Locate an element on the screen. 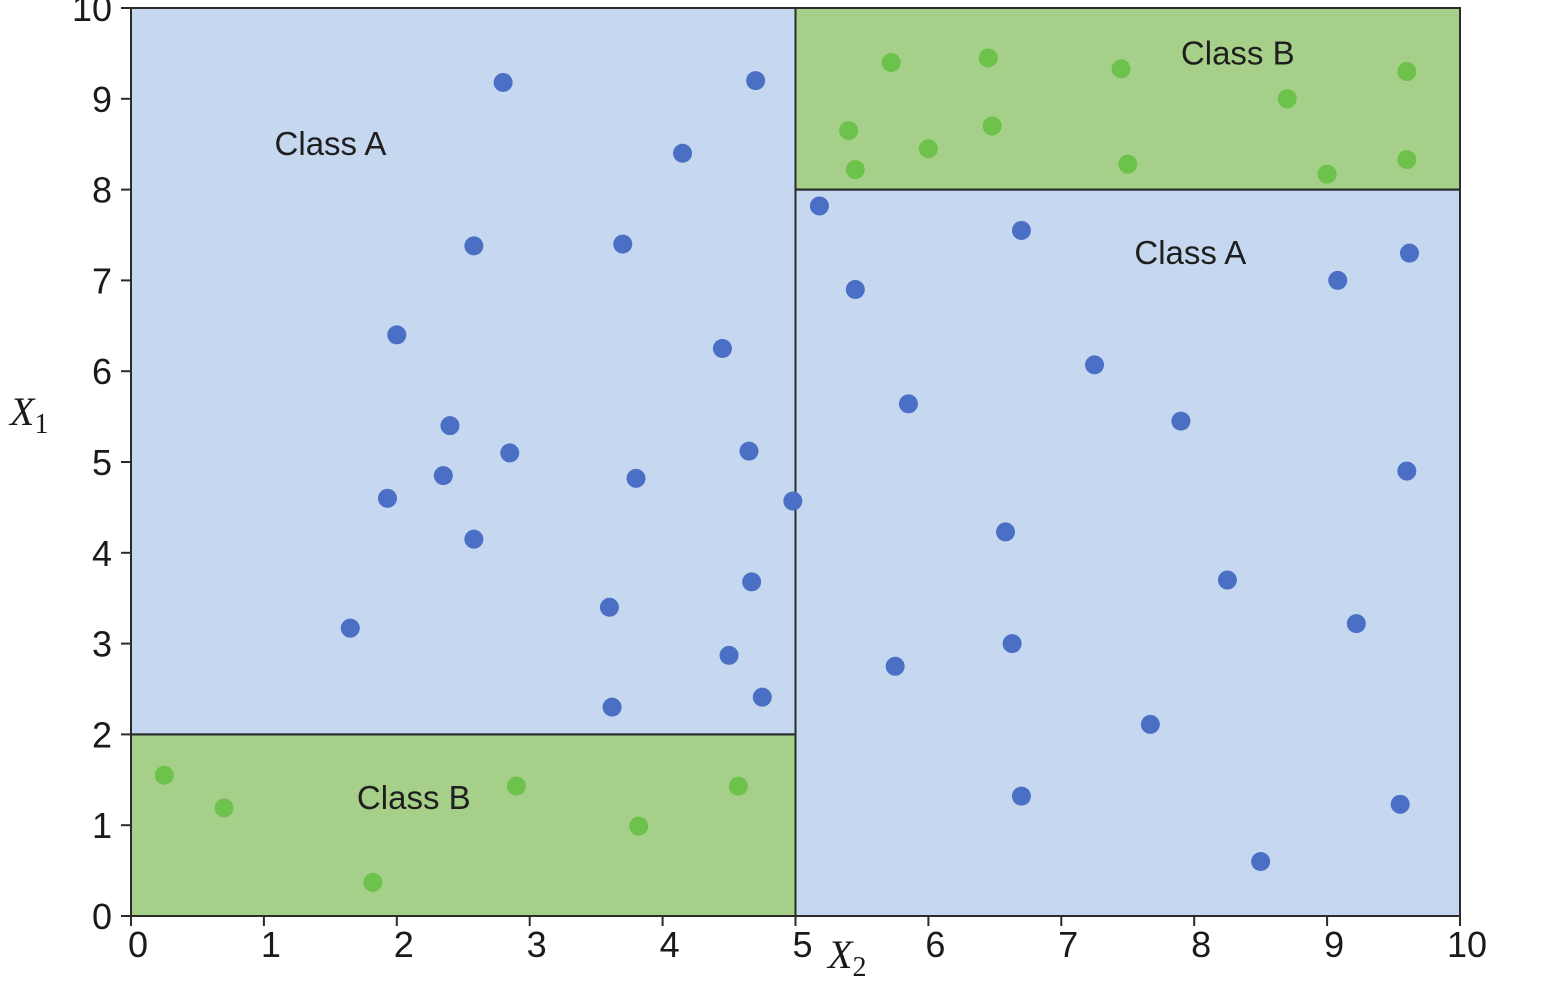 The width and height of the screenshot is (1553, 982). y-tick-label: 3 is located at coordinates (102, 644).